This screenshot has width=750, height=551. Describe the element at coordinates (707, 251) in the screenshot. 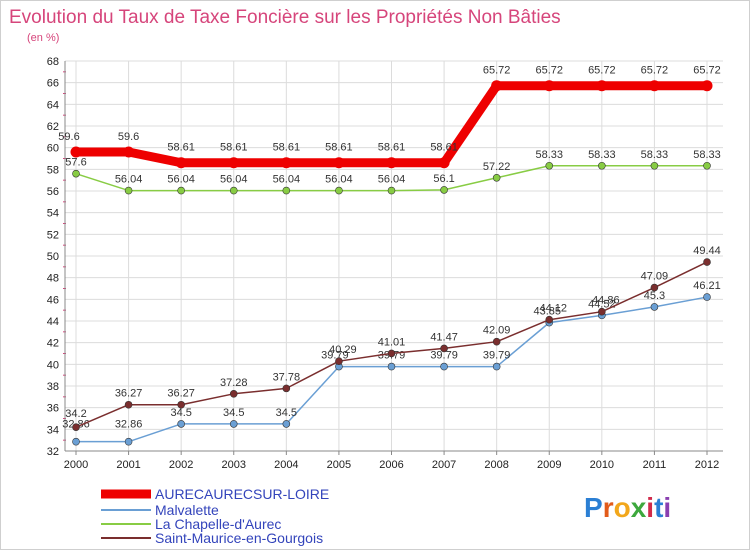

I see `data-label: 49.44` at that location.